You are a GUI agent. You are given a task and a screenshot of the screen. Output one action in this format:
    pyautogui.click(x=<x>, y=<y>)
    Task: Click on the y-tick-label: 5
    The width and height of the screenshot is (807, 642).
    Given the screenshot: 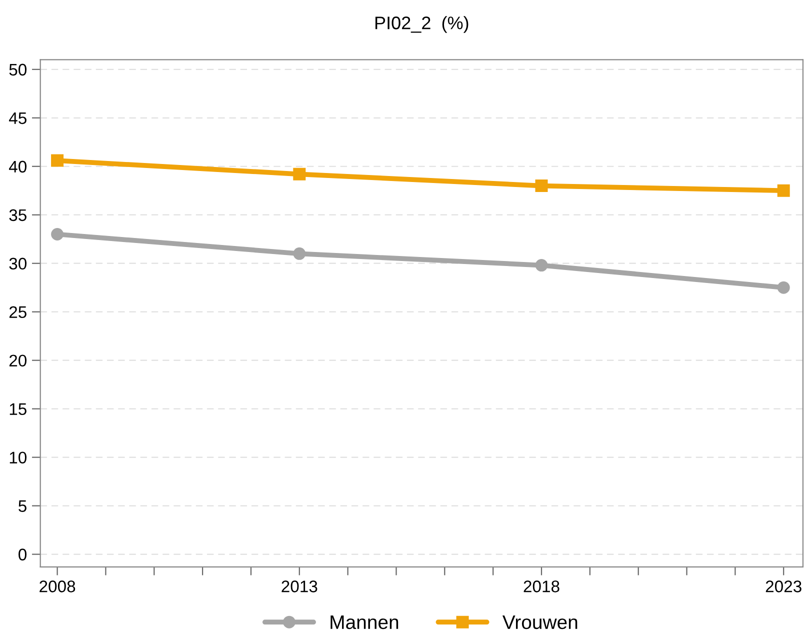 What is the action you would take?
    pyautogui.click(x=22, y=506)
    